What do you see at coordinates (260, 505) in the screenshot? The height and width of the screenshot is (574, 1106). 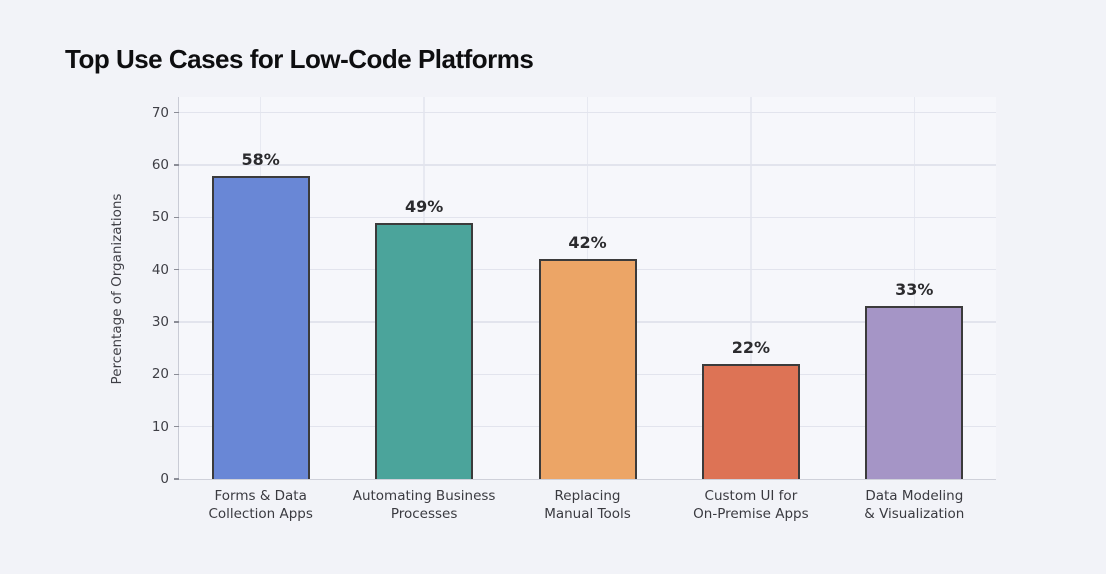 I see `x-tick-label: Forms & Data Collection Apps` at bounding box center [260, 505].